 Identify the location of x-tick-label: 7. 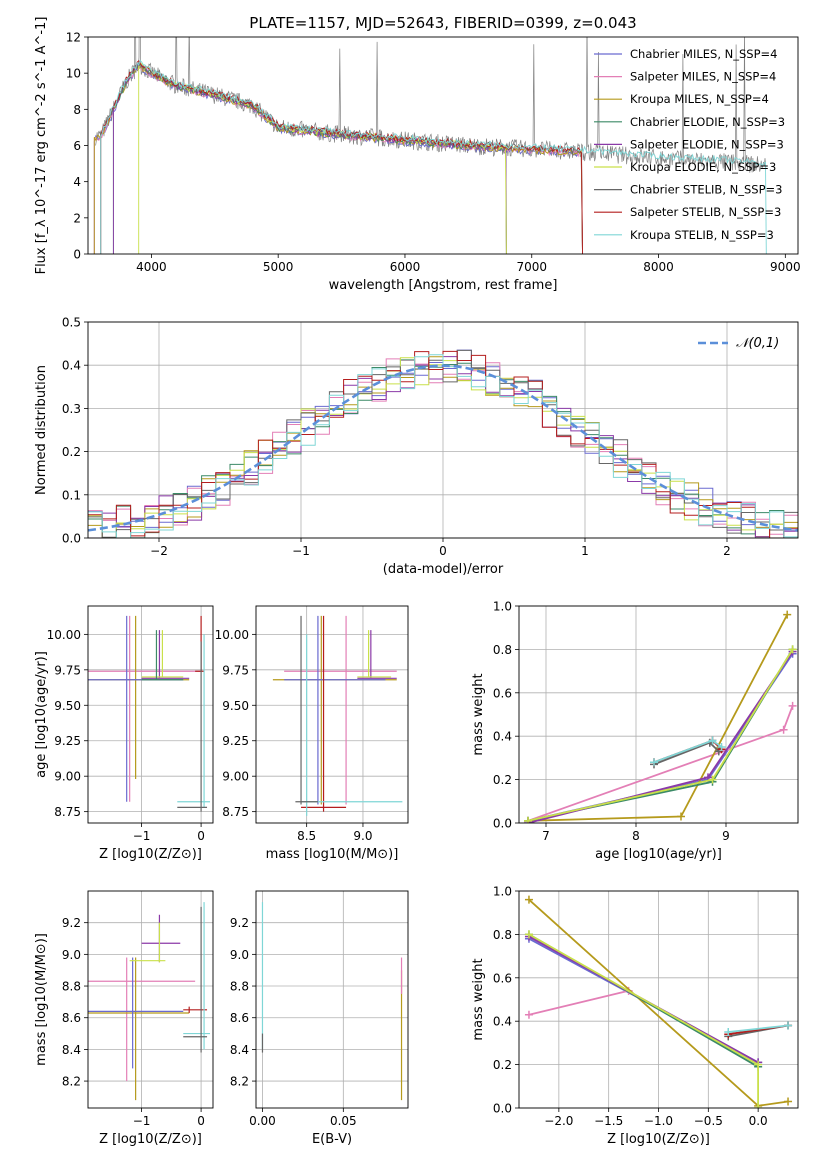
(546, 836).